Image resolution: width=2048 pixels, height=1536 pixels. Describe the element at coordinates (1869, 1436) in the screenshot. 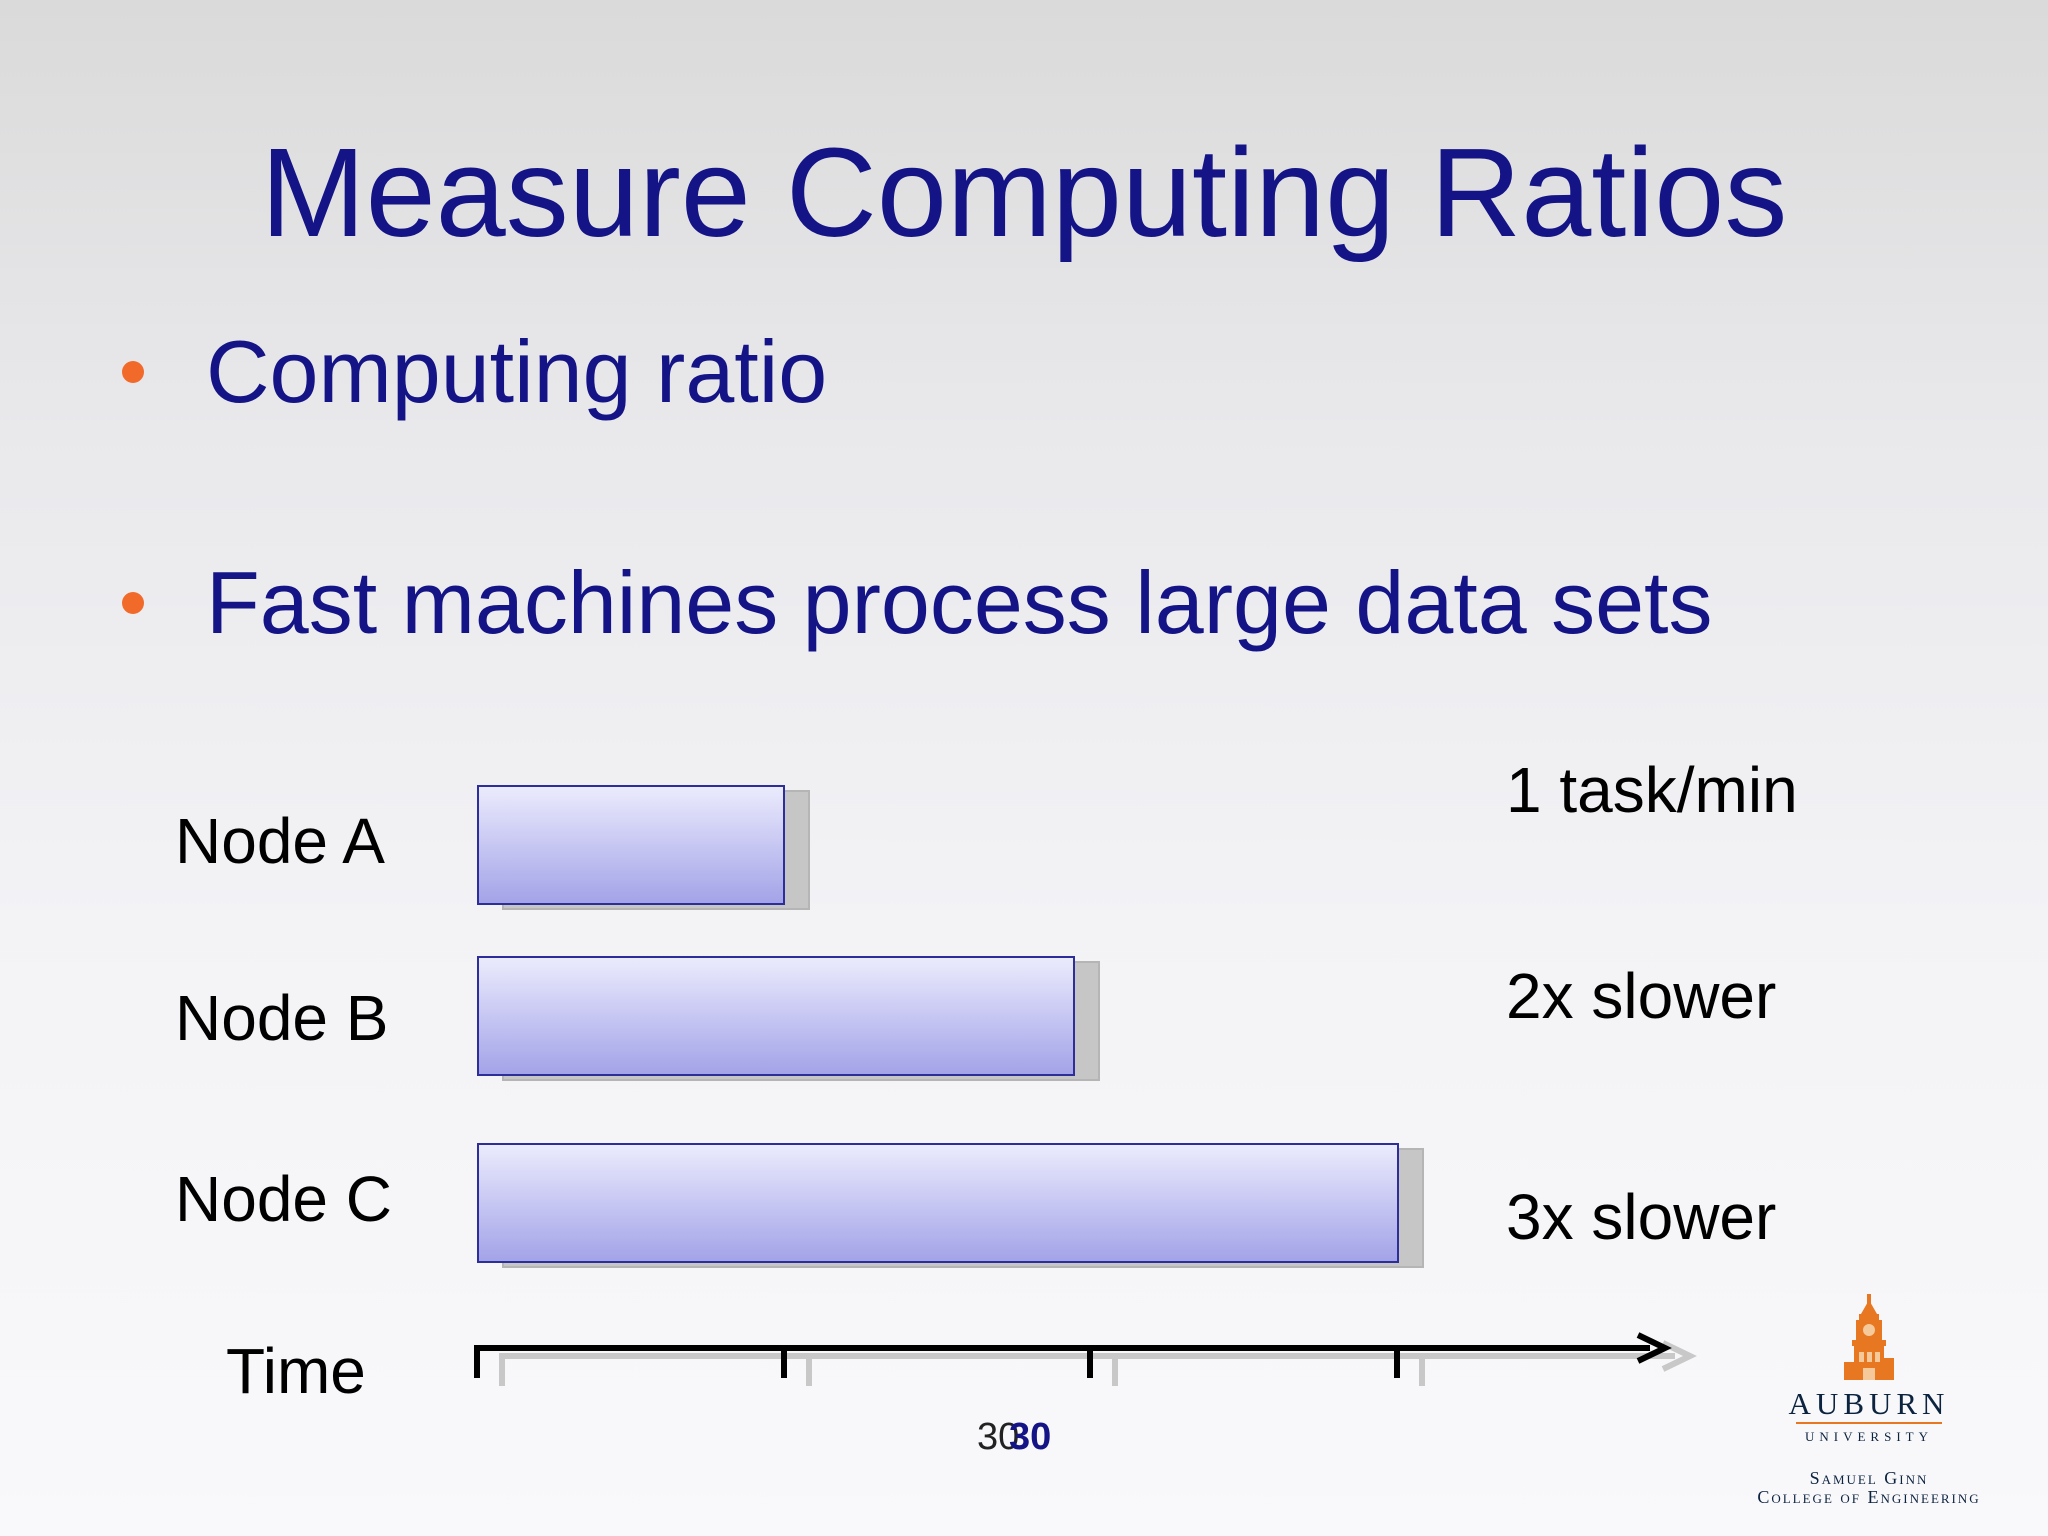

I see `logo-subtitle: UNIVERSITY` at that location.